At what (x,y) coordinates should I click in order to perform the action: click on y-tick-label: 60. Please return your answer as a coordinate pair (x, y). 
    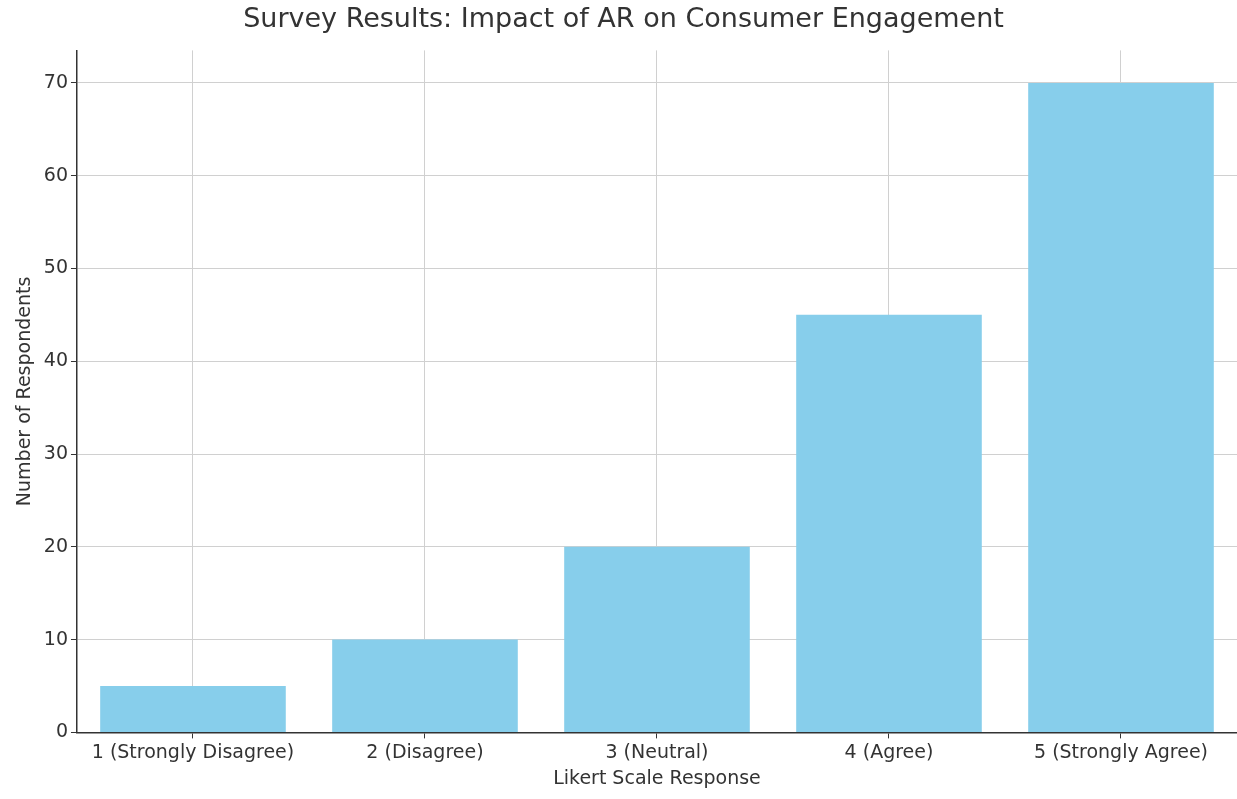
    Looking at the image, I should click on (55, 173).